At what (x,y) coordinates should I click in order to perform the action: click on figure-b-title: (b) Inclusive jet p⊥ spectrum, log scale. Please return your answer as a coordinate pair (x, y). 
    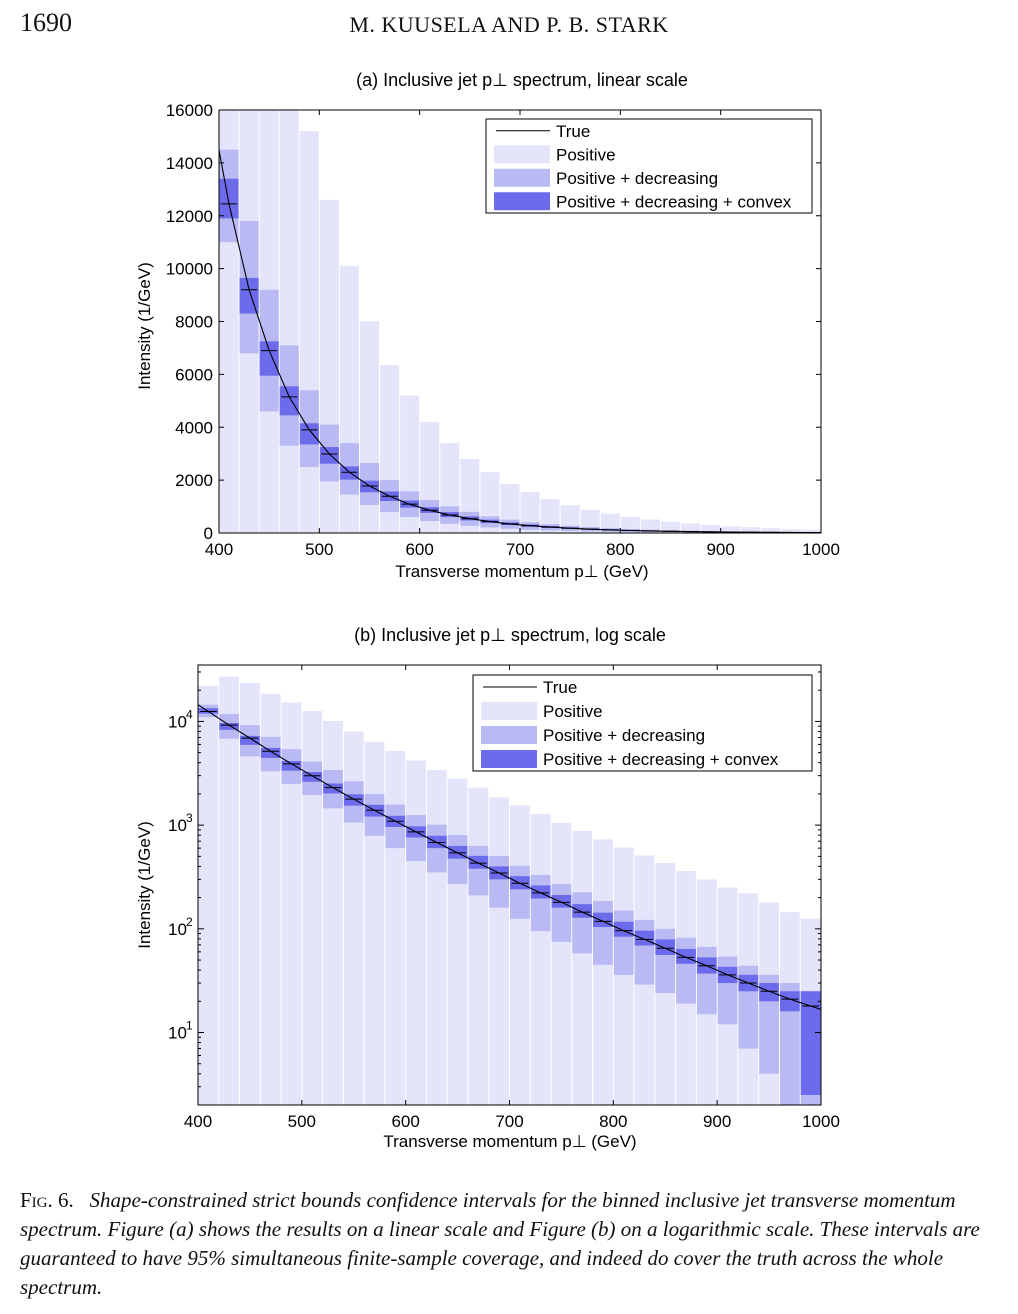
    Looking at the image, I should click on (510, 635).